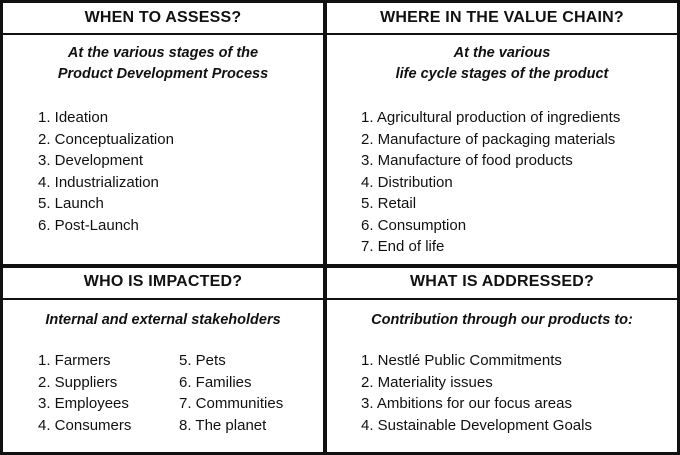 This screenshot has width=680, height=455. What do you see at coordinates (78, 382) in the screenshot?
I see `list-item: 2. Suppliers` at bounding box center [78, 382].